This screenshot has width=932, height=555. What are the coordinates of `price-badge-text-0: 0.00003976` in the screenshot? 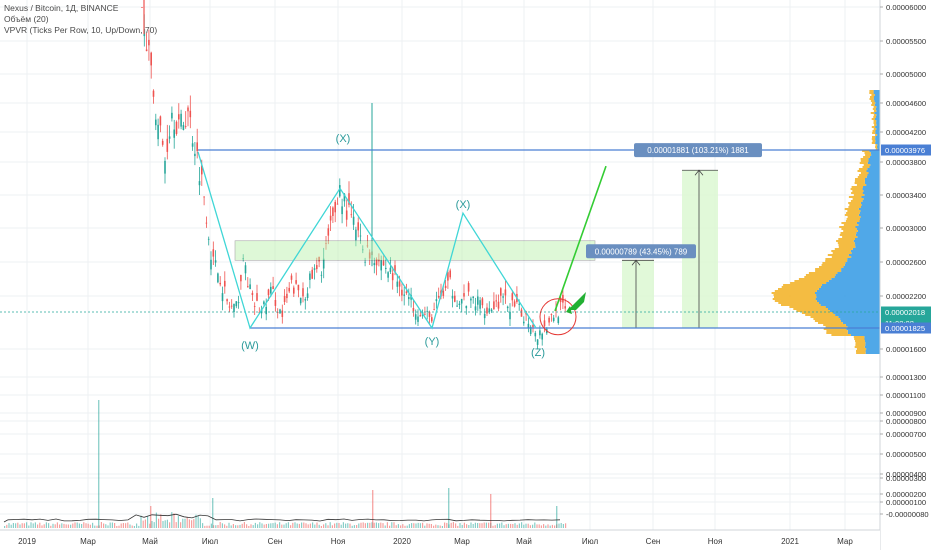 It's located at (905, 150).